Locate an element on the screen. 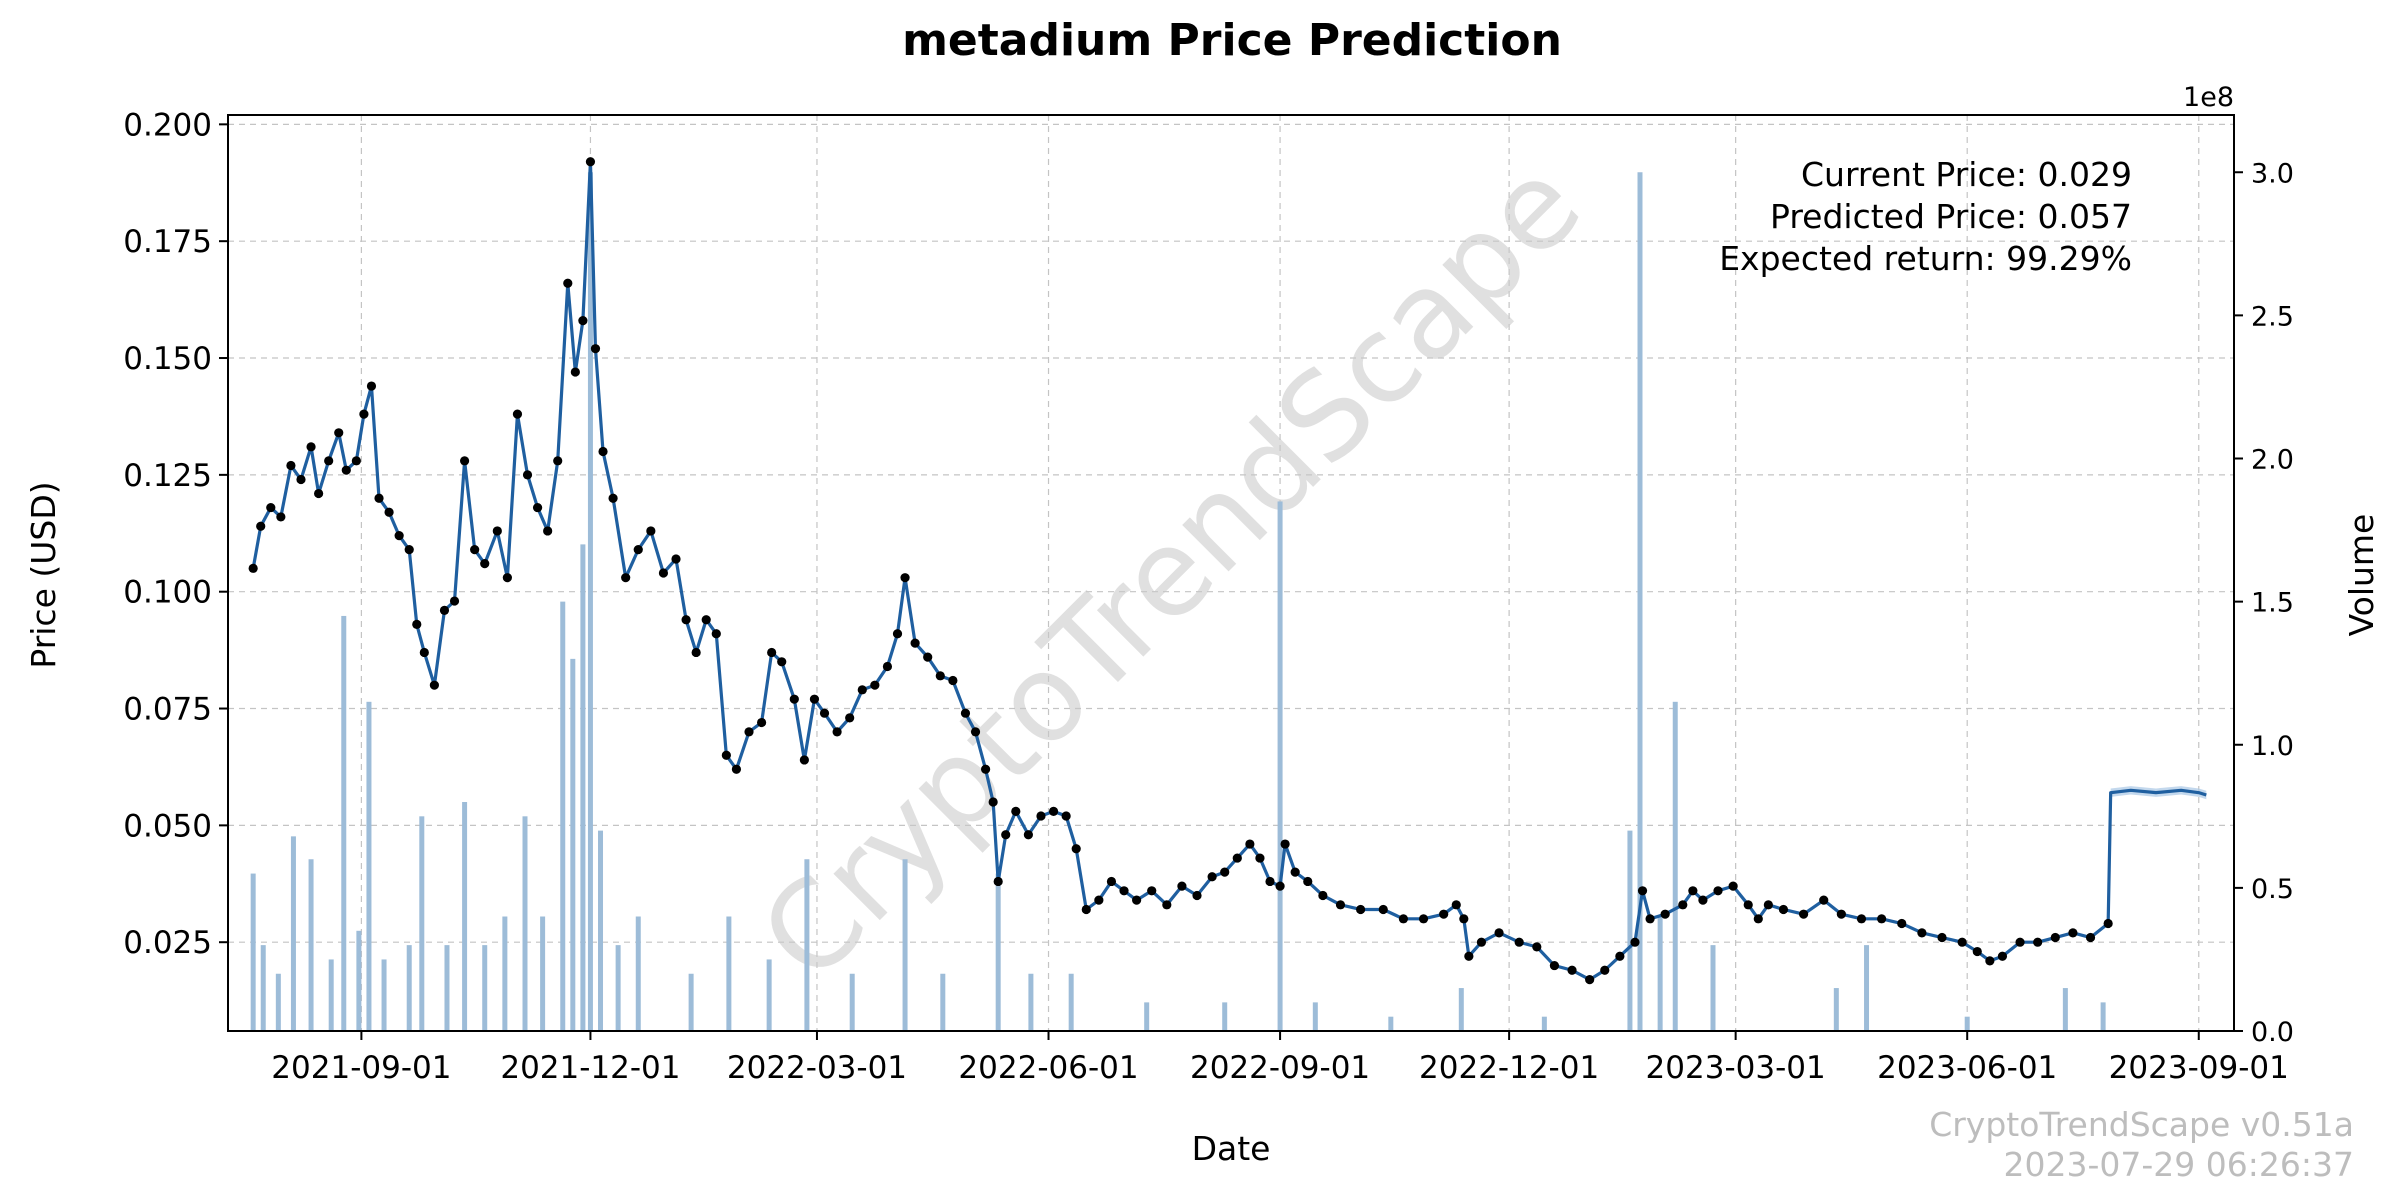  x-tick-label: 2022-09-01 is located at coordinates (1280, 1068).